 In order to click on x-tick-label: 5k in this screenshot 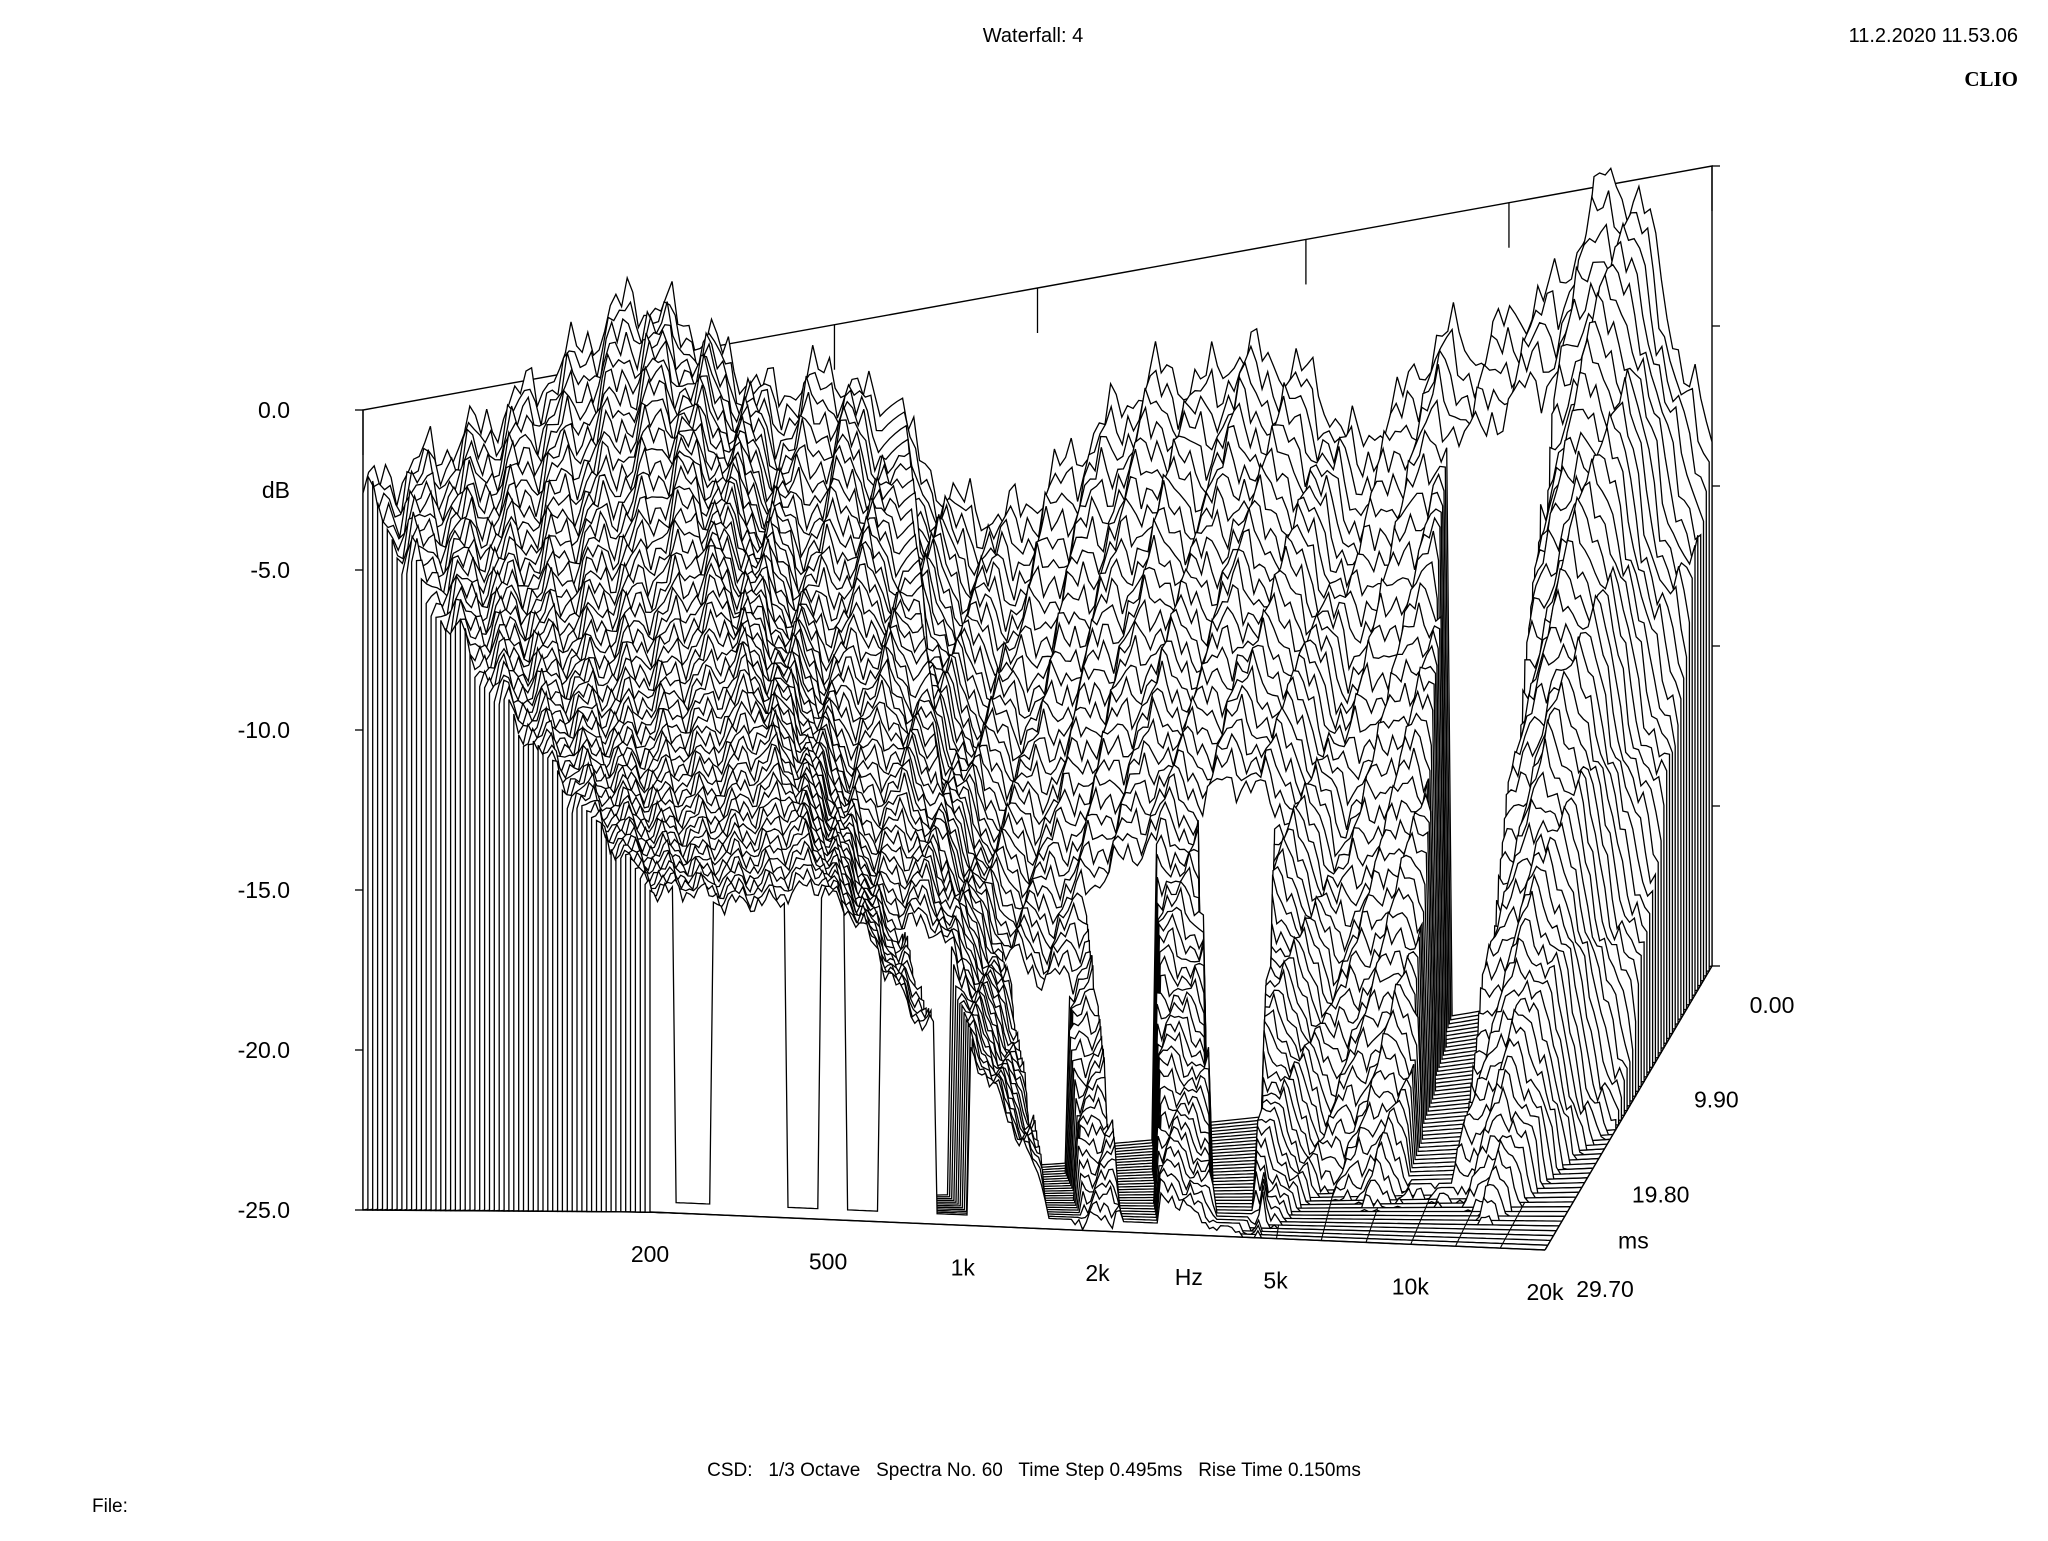, I will do `click(1275, 1281)`.